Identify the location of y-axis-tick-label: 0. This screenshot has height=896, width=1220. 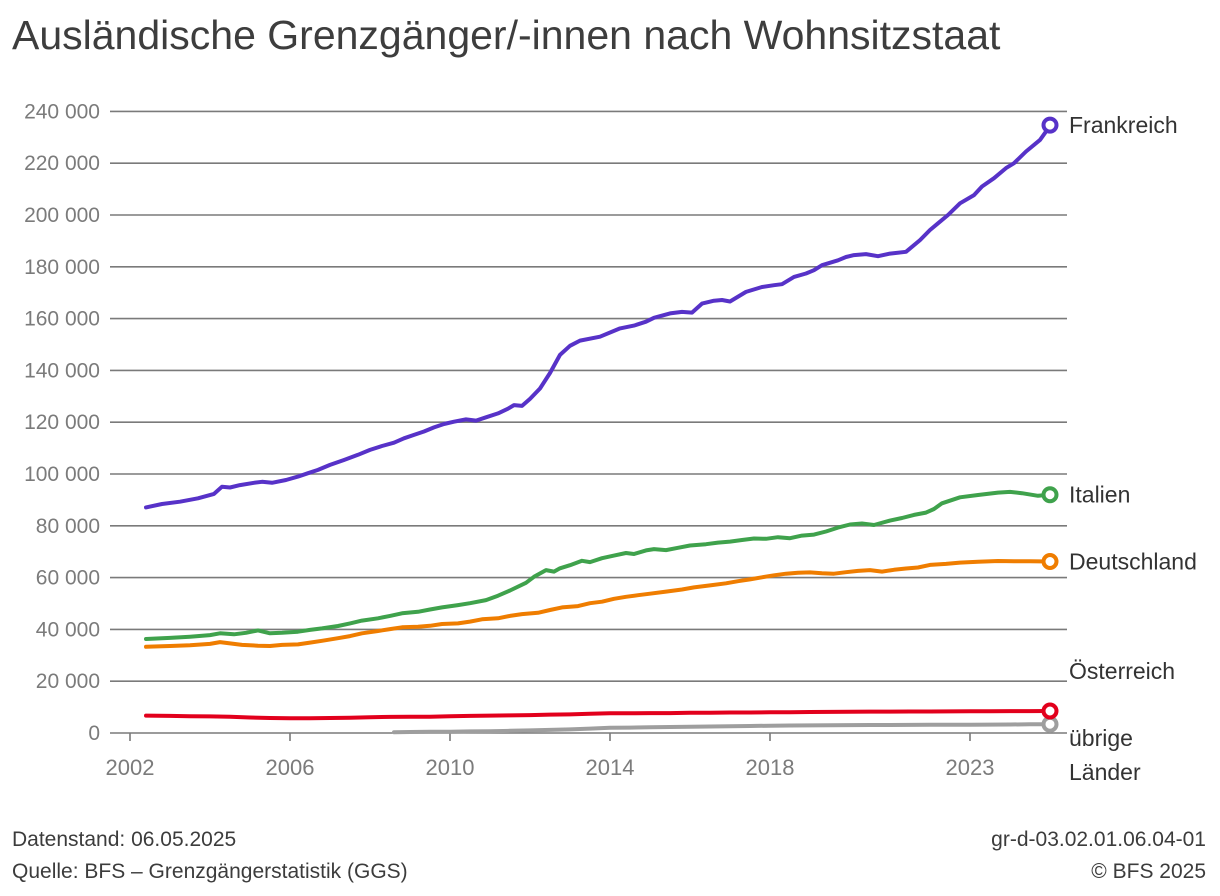
(94, 733).